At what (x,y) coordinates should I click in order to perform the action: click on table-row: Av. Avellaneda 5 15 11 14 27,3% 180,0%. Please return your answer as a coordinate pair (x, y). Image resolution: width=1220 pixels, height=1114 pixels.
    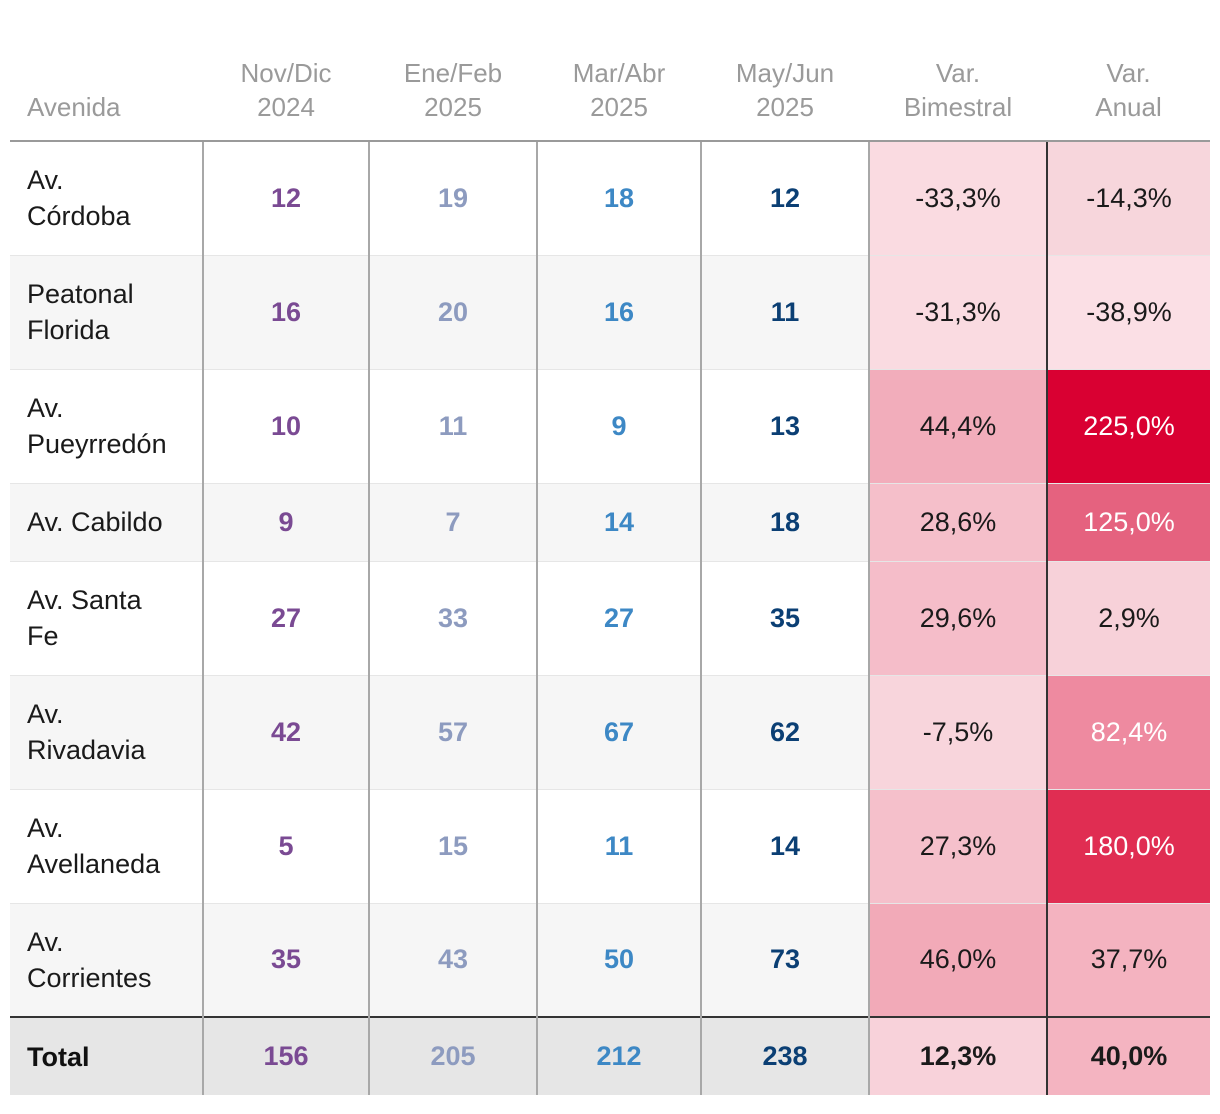
    Looking at the image, I should click on (610, 846).